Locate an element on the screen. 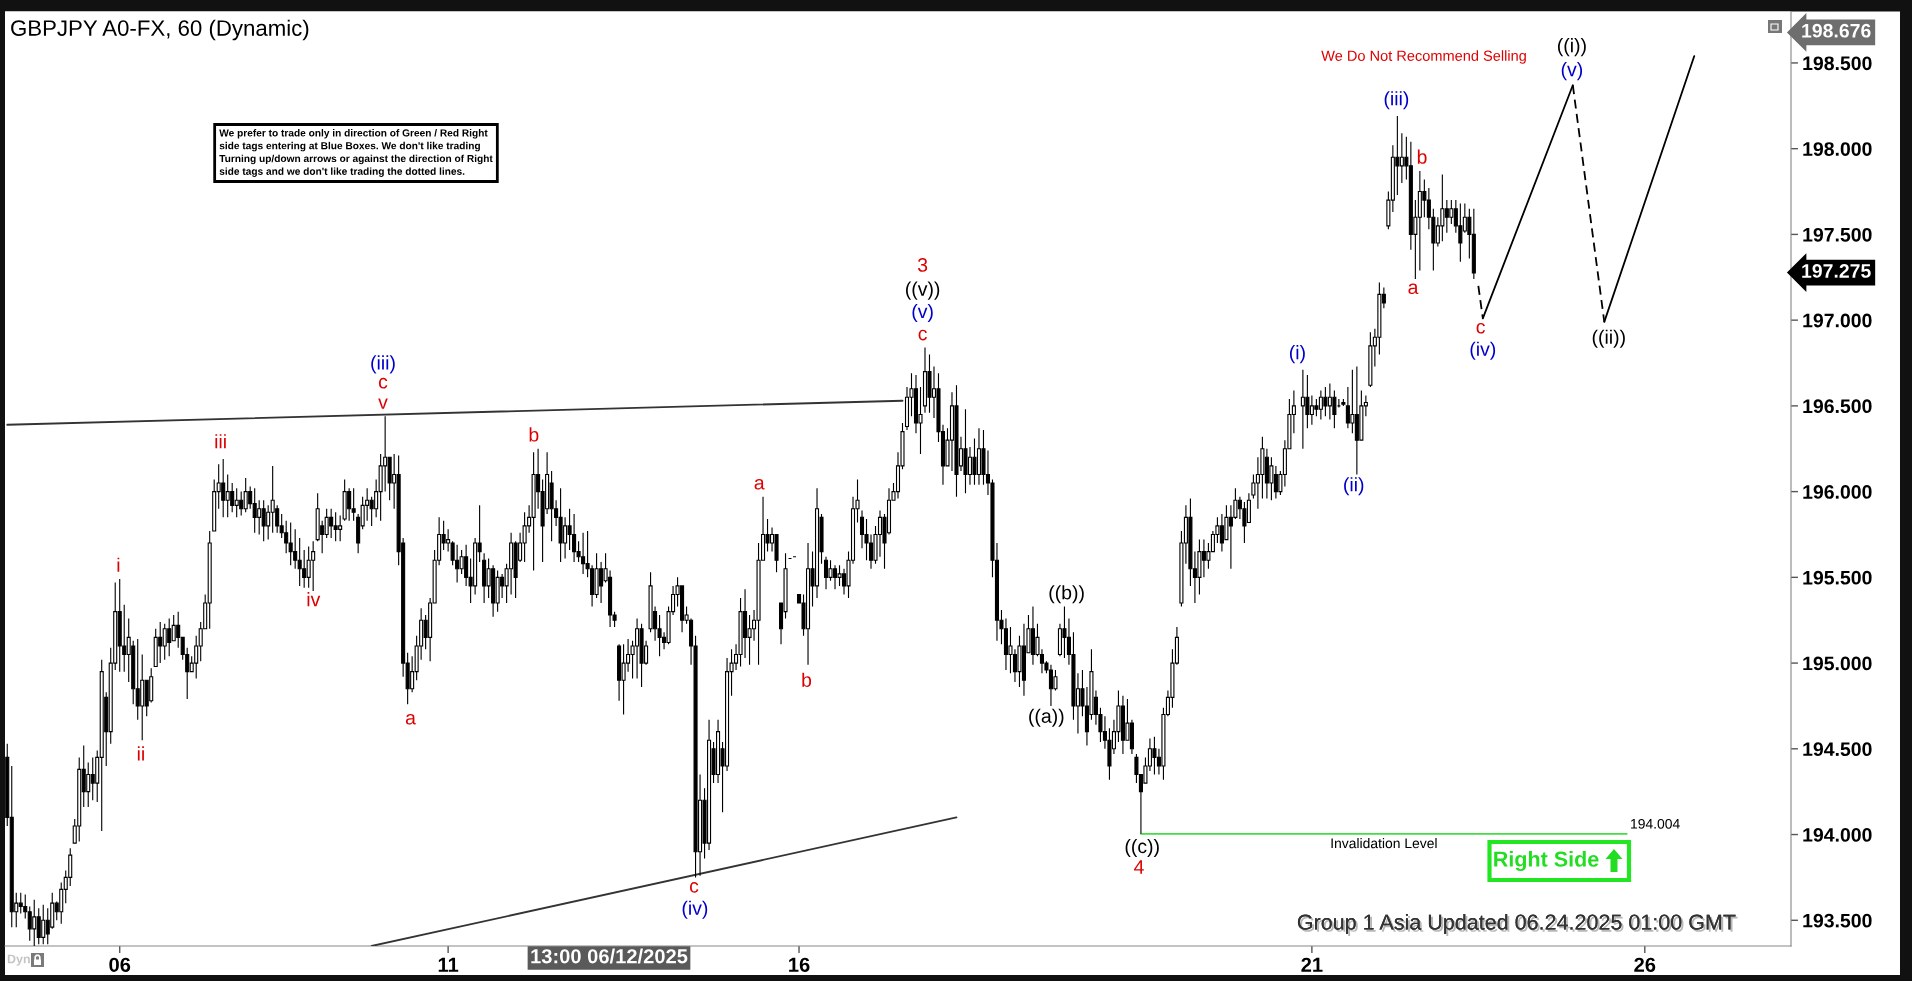 This screenshot has height=981, width=1912. text: 197.275 is located at coordinates (1836, 271).